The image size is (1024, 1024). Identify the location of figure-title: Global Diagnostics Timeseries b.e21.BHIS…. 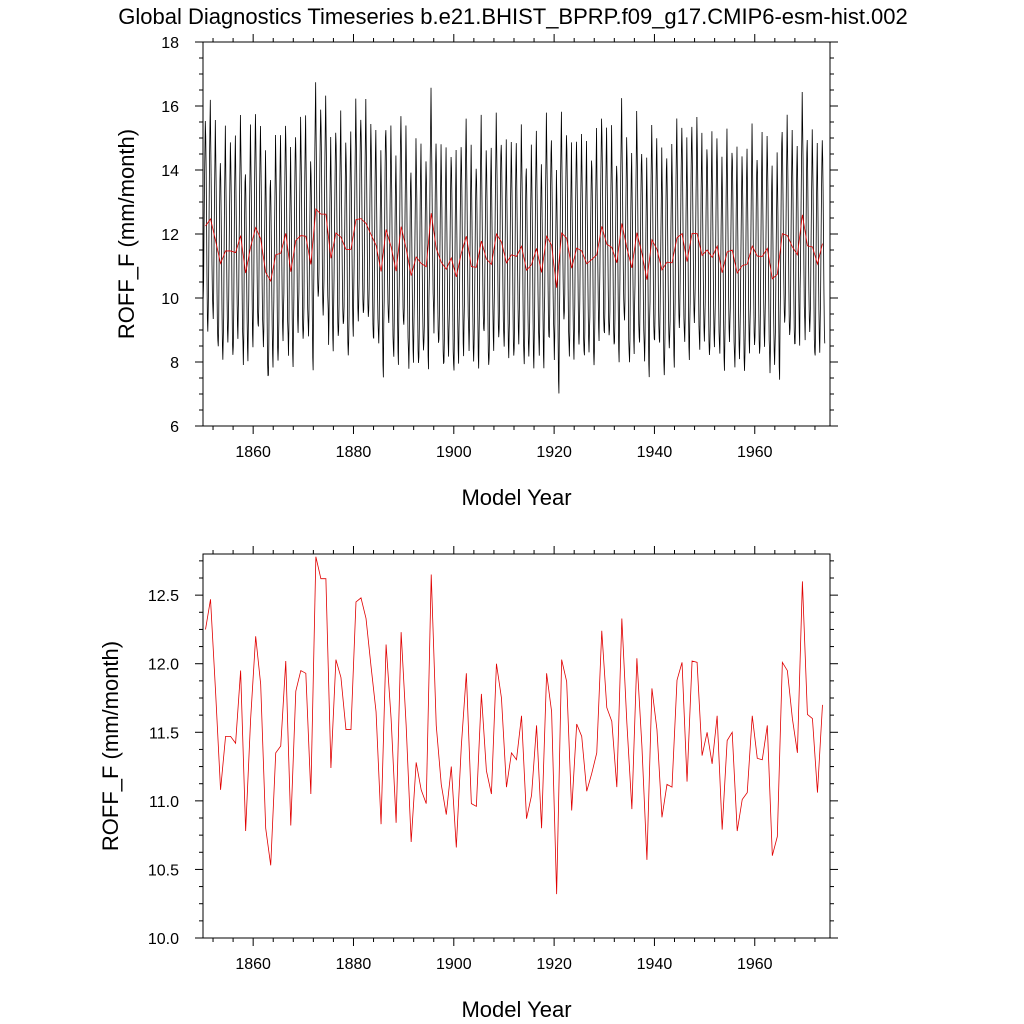
(513, 16).